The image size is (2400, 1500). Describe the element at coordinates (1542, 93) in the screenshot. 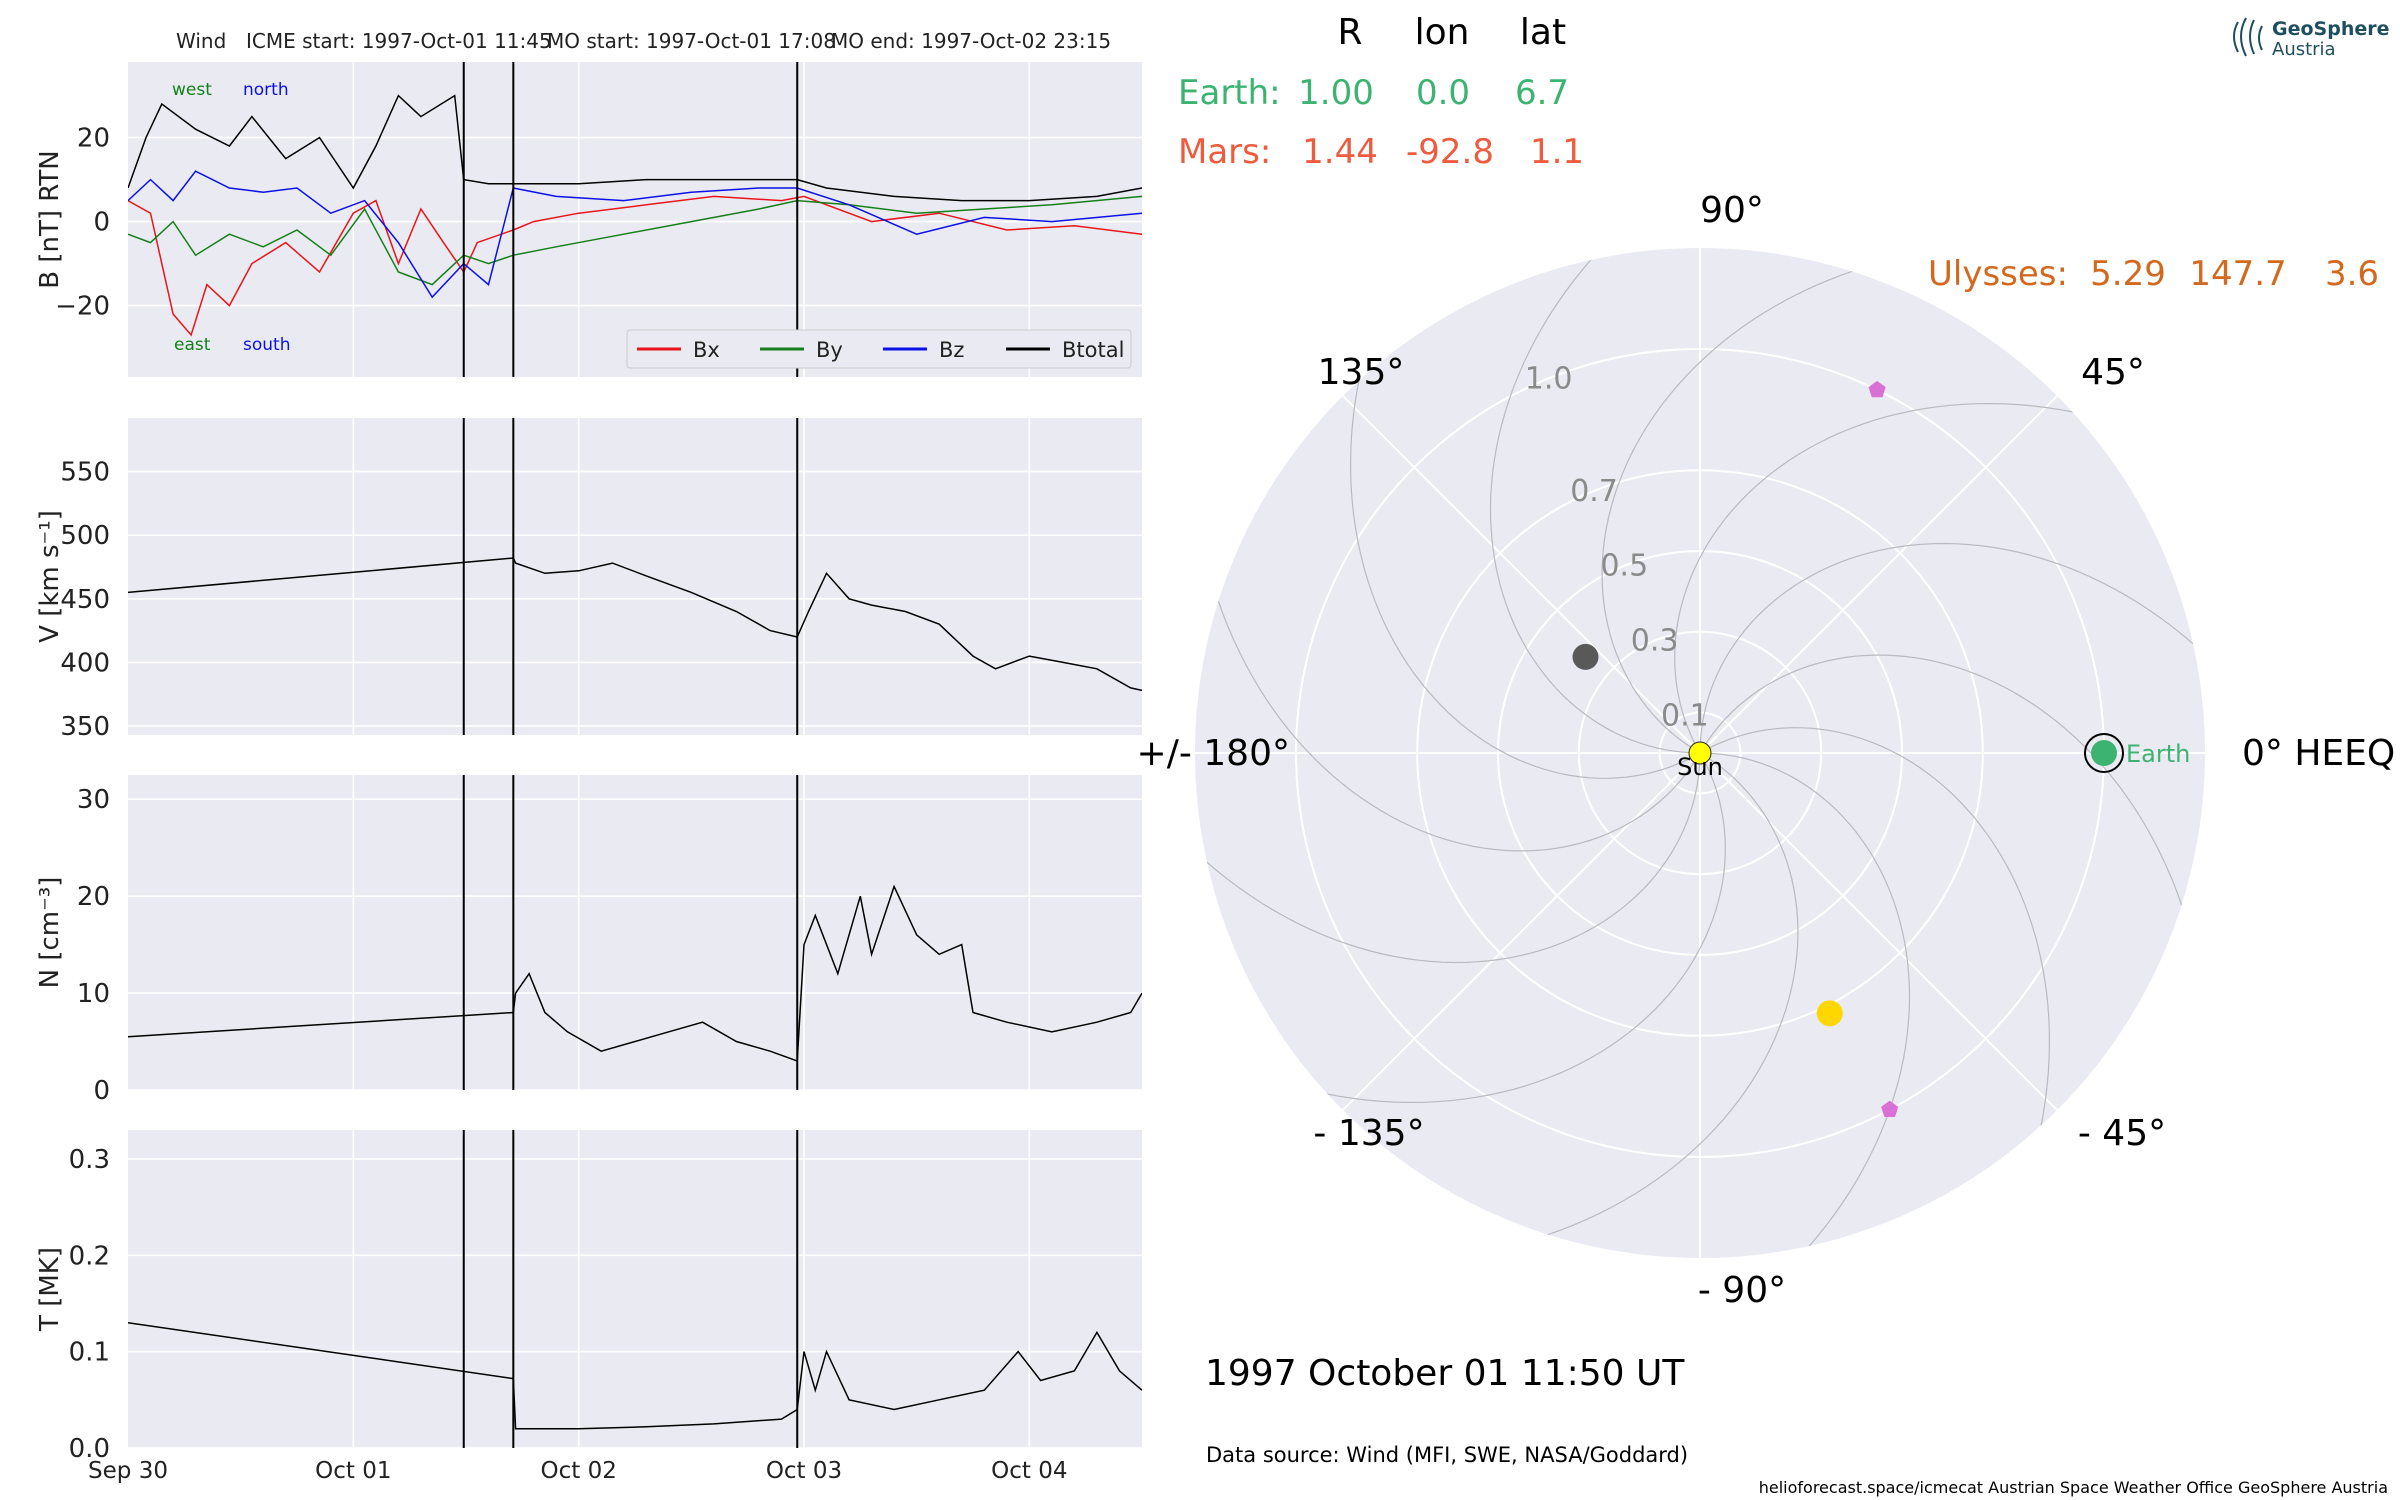

I see `earth-row-lat: 6.7` at that location.